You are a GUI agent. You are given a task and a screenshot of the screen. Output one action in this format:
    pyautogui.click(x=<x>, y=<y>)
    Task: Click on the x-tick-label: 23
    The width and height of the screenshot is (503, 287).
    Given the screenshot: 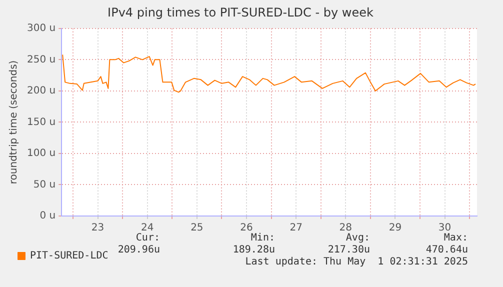 What is the action you would take?
    pyautogui.click(x=97, y=228)
    